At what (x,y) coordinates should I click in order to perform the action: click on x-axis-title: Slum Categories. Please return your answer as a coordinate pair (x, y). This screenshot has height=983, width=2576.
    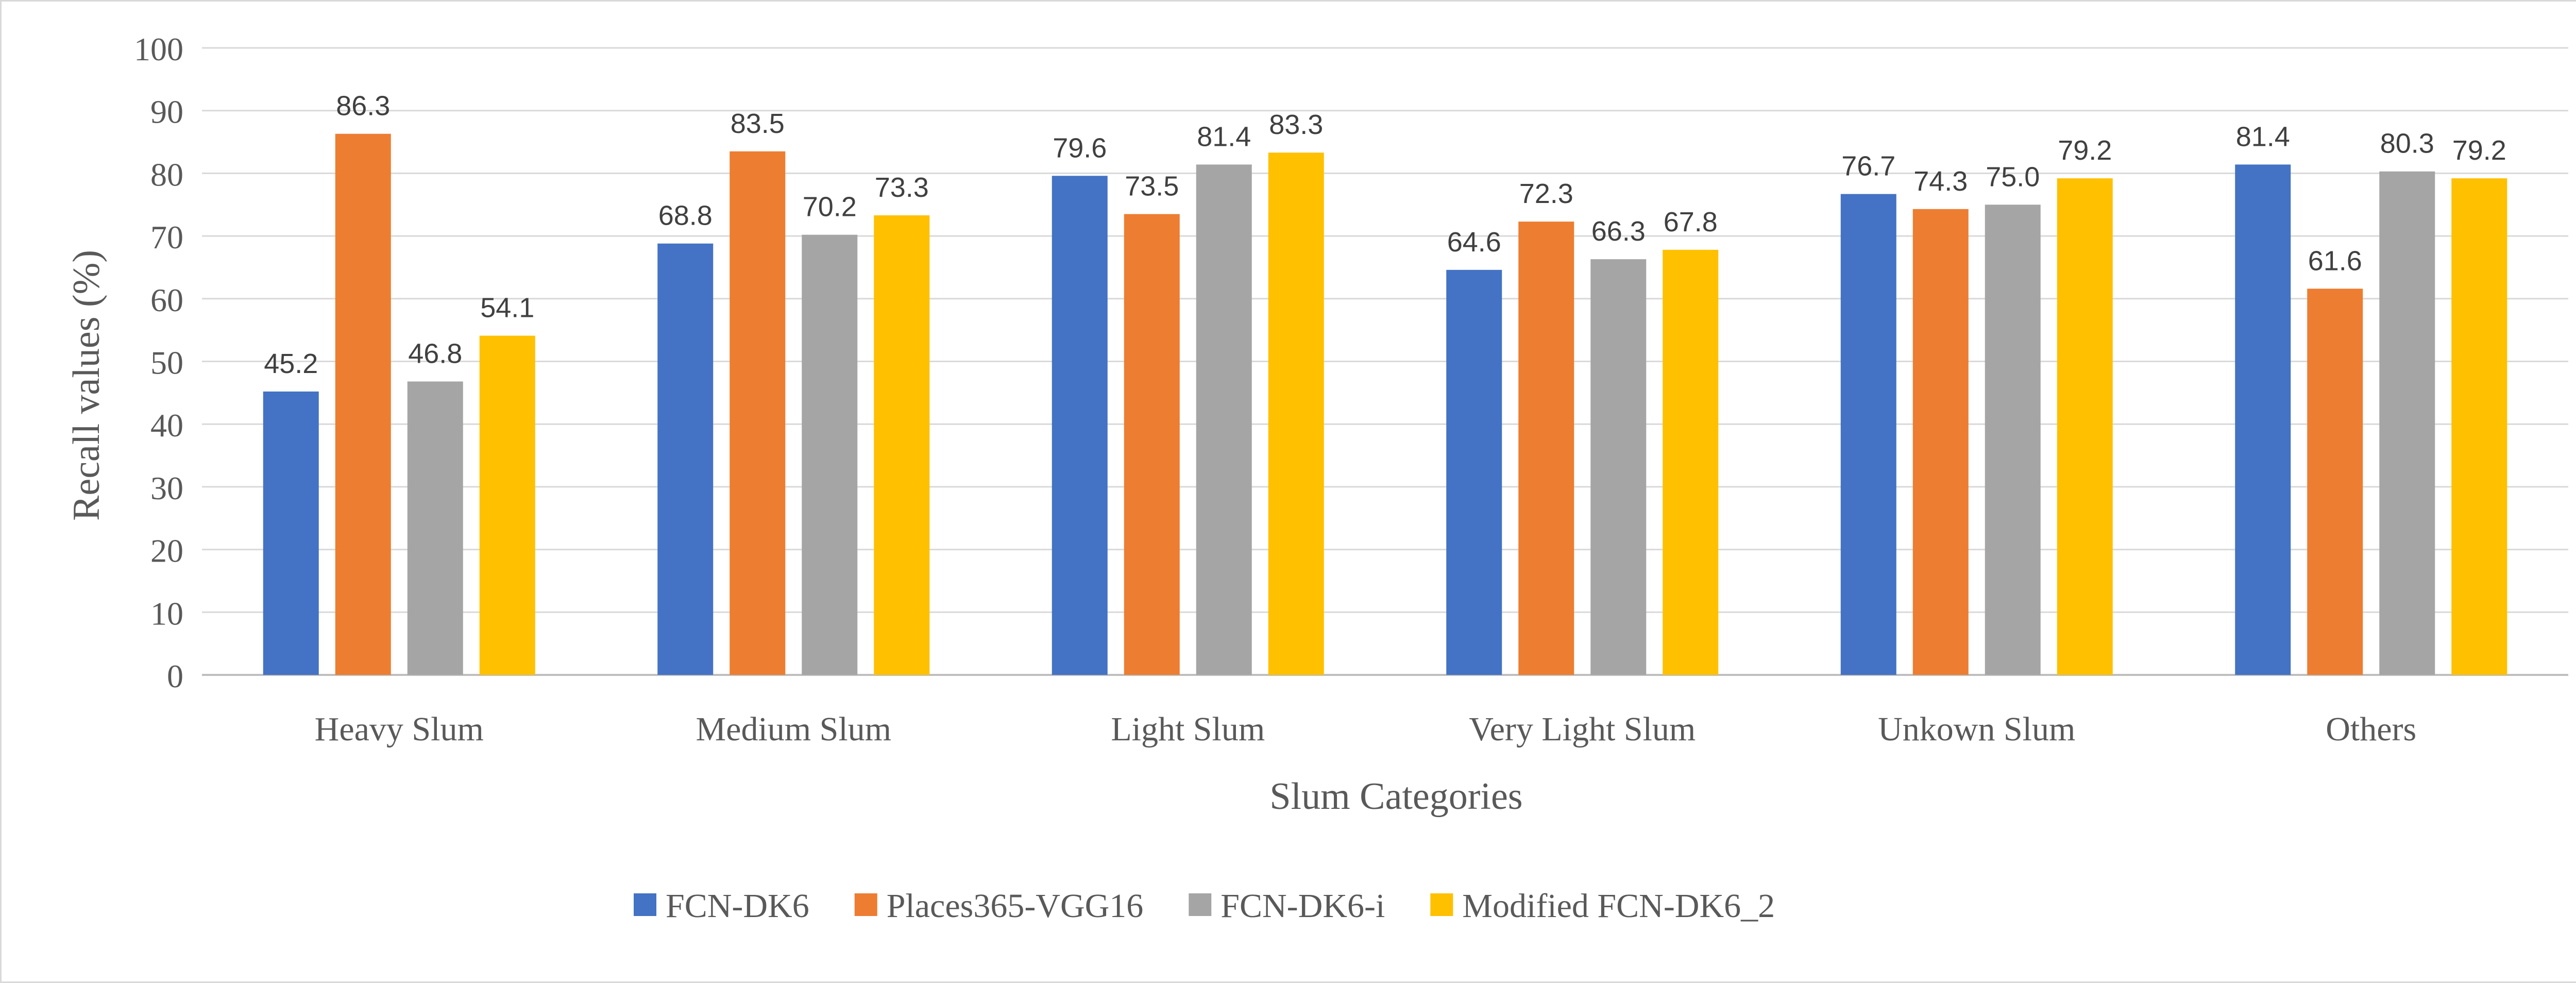
    Looking at the image, I should click on (1395, 796).